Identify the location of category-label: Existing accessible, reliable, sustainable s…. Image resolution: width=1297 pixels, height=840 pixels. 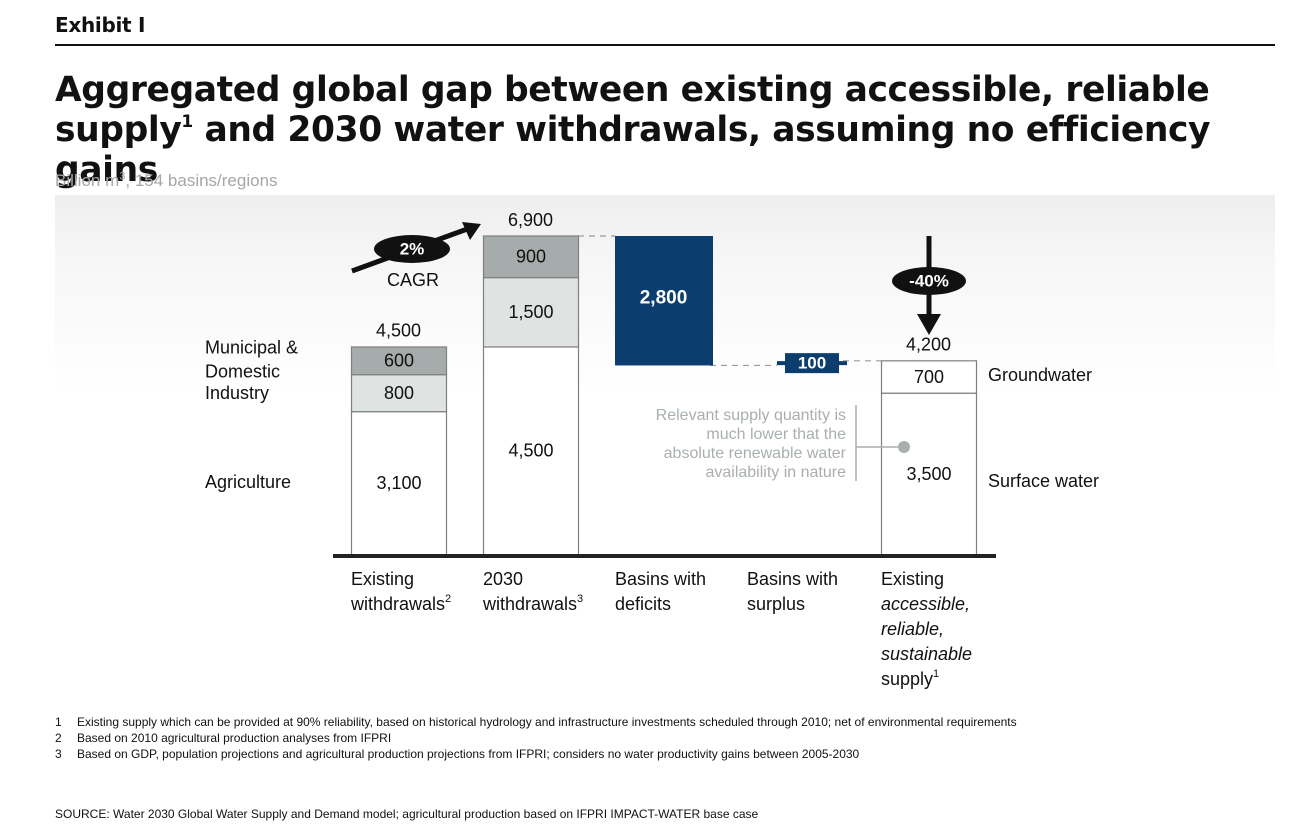
(926, 629).